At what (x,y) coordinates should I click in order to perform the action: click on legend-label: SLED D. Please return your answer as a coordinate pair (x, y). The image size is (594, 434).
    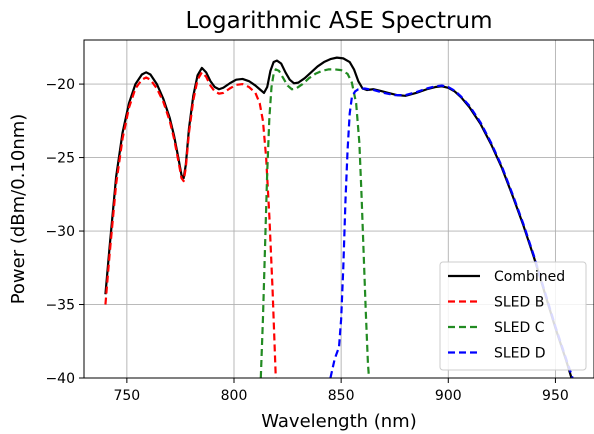
    Looking at the image, I should click on (520, 354).